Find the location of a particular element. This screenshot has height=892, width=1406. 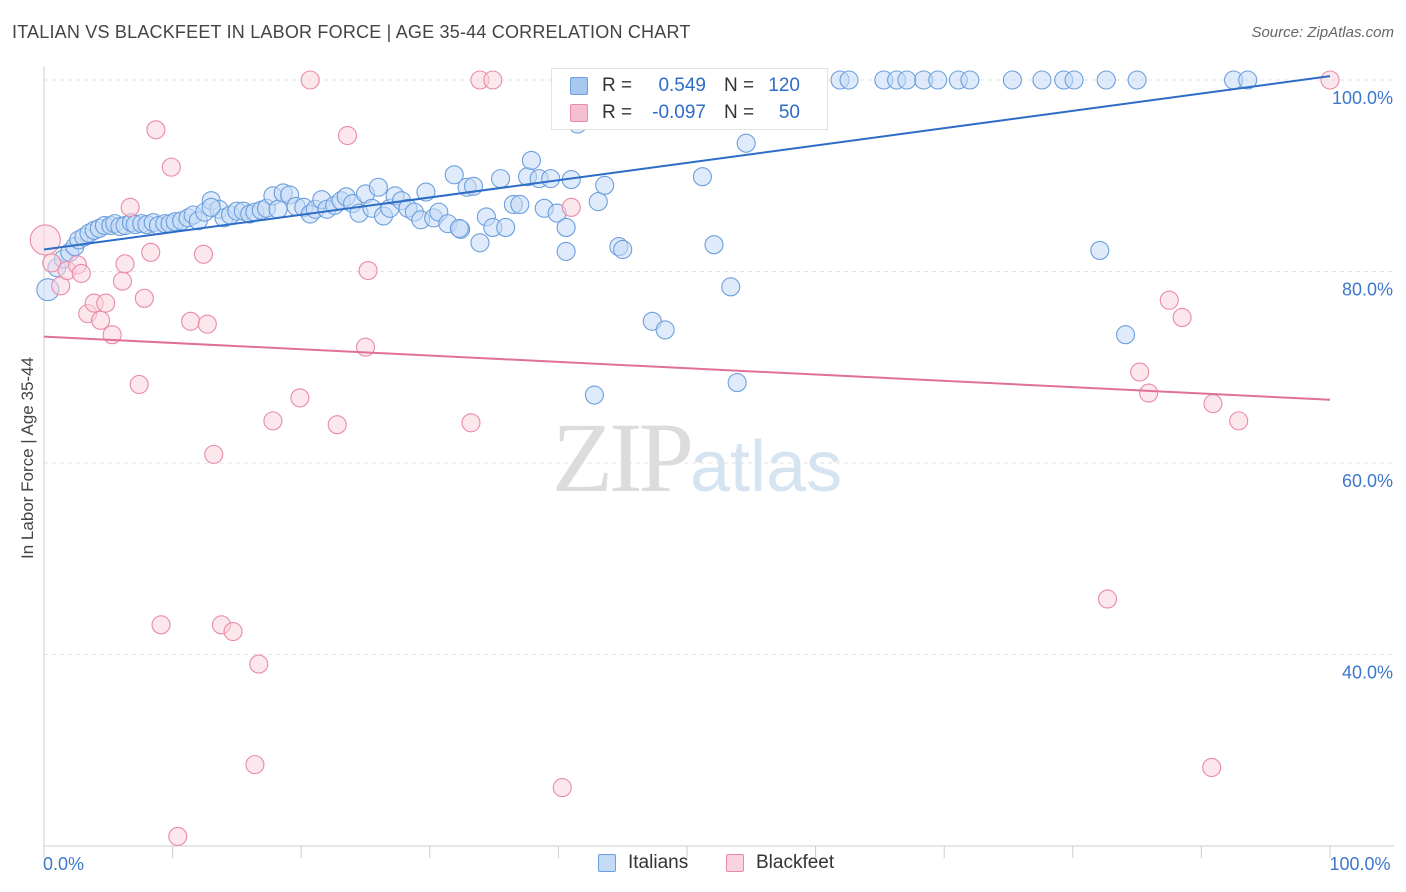

blackfeet-swatch is located at coordinates (579, 113).